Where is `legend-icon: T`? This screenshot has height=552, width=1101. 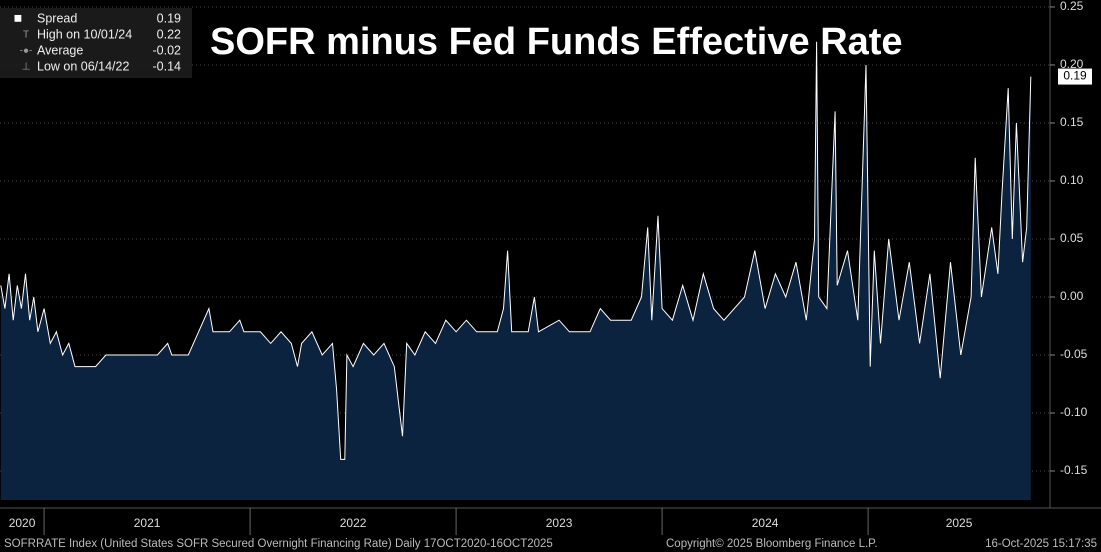 legend-icon: T is located at coordinates (26, 35).